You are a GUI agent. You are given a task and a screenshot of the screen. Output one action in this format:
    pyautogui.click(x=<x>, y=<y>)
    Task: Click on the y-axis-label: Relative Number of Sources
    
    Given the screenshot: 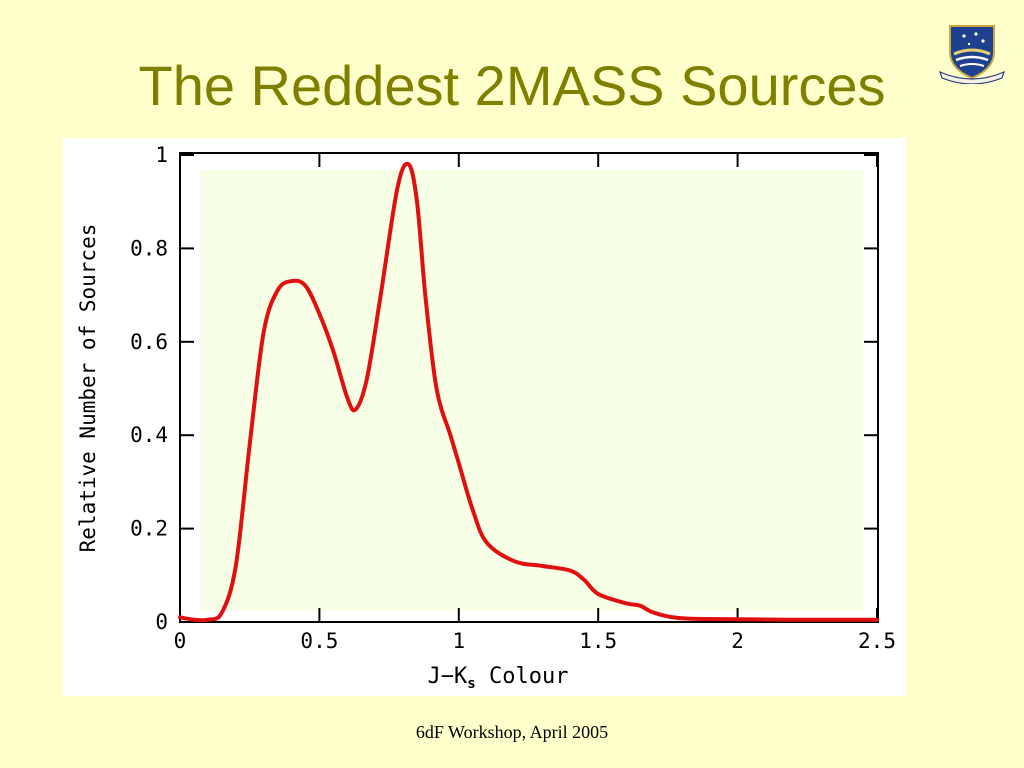 What is the action you would take?
    pyautogui.click(x=88, y=388)
    